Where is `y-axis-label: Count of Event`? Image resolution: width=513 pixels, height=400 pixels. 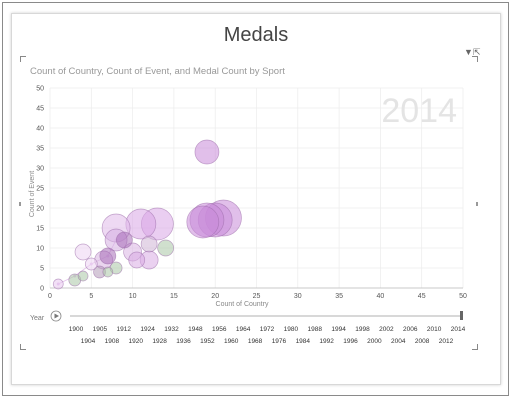 y-axis-label: Count of Event is located at coordinates (32, 194).